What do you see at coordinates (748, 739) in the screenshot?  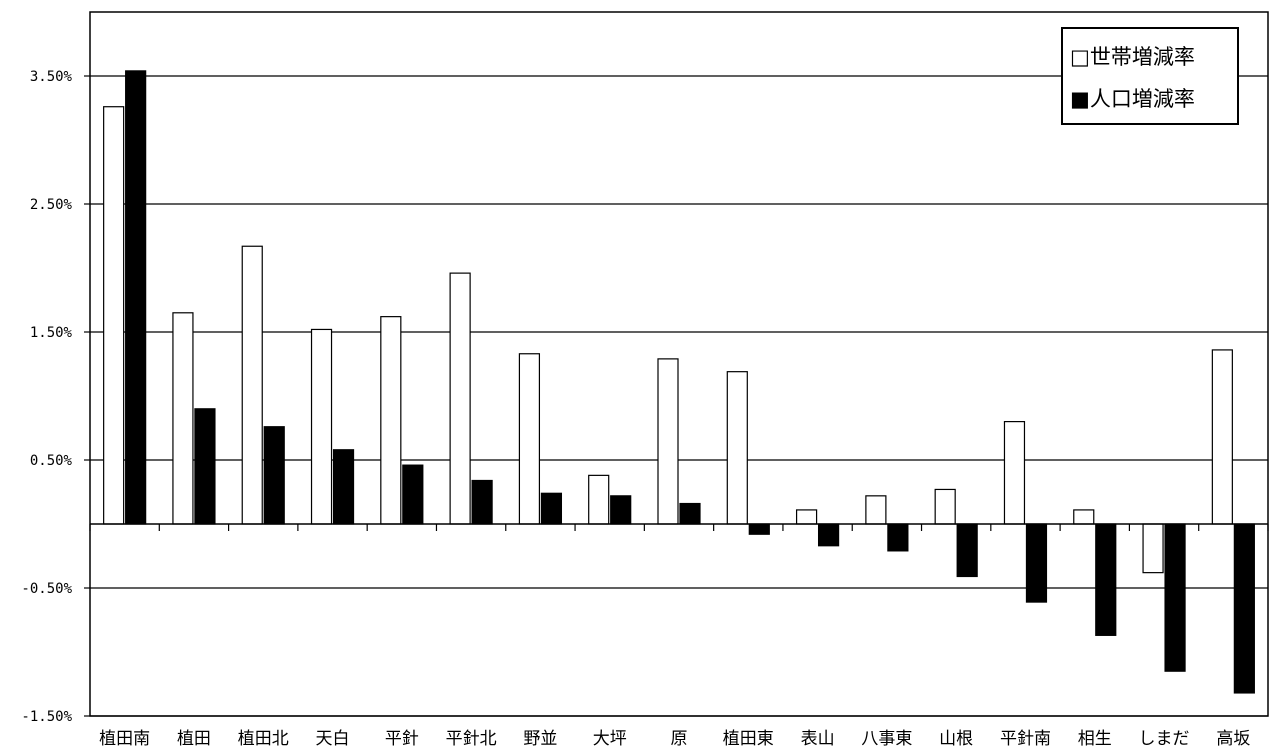 I see `x-tick-label: 植田東` at bounding box center [748, 739].